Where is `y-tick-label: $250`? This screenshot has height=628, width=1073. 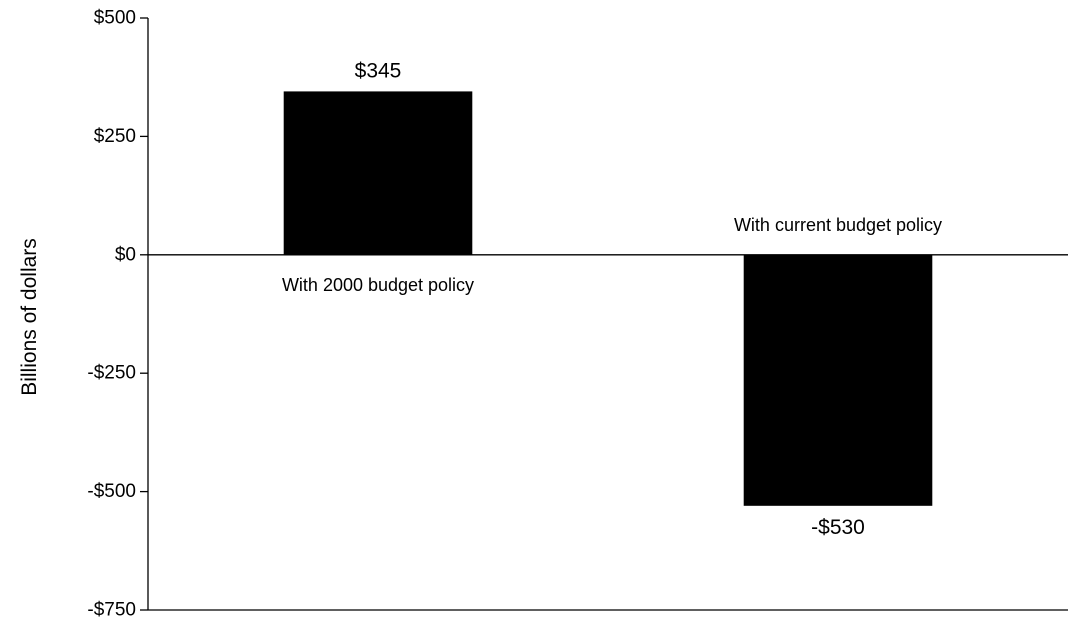
y-tick-label: $250 is located at coordinates (115, 136).